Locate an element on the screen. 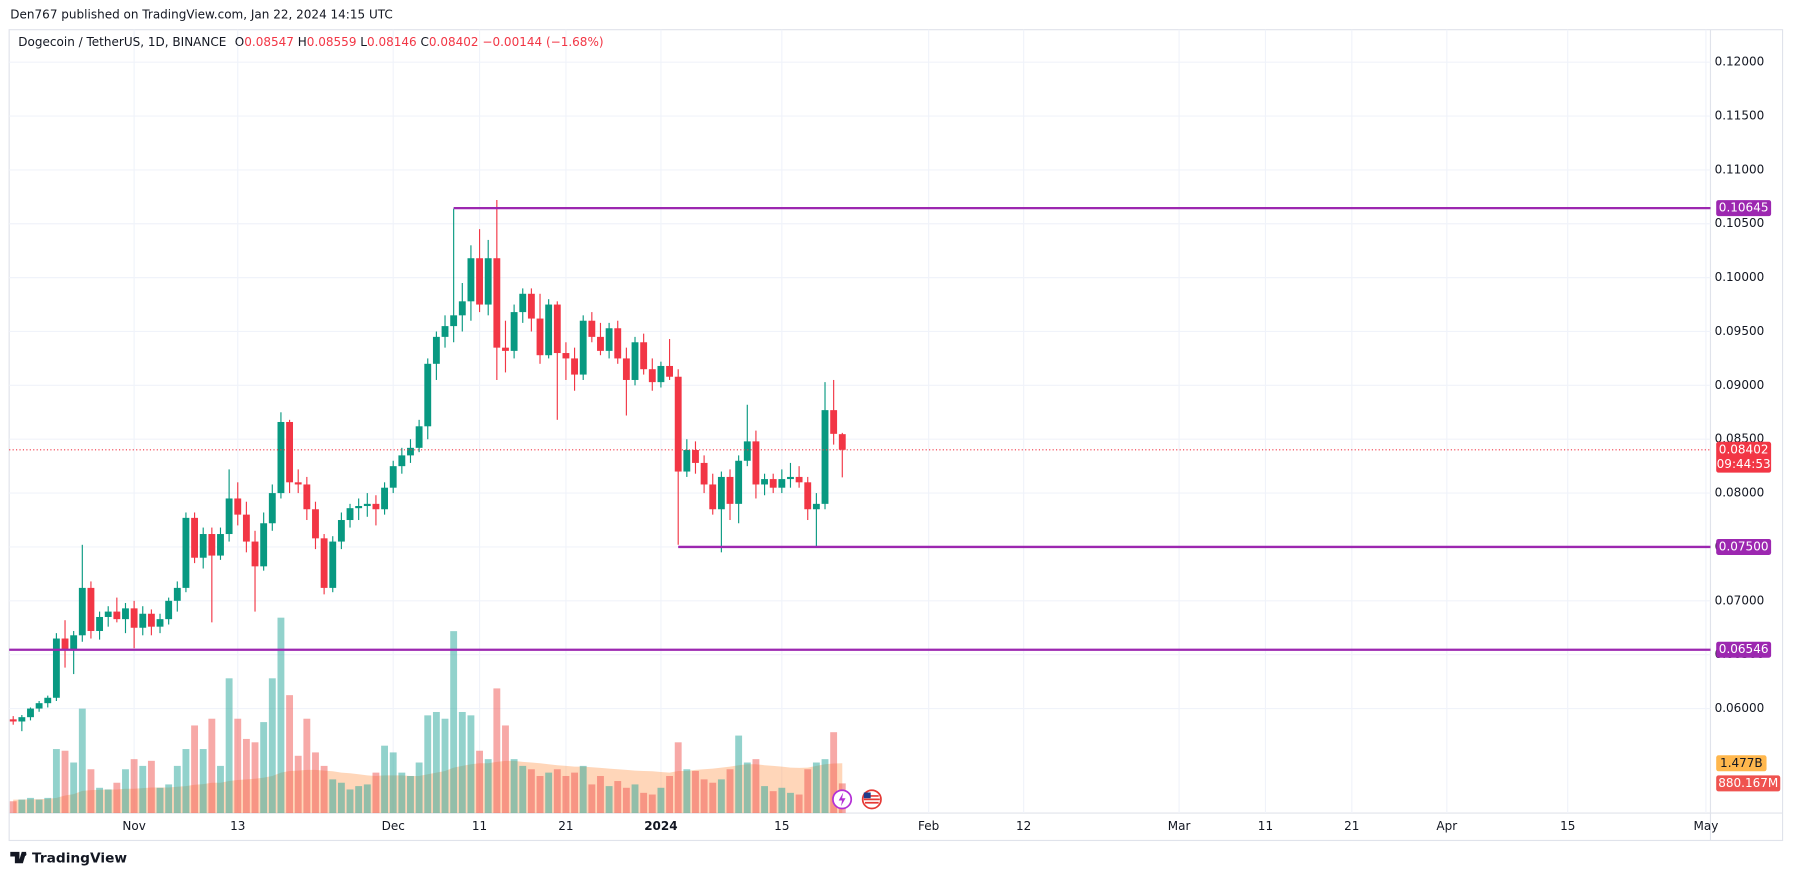 The image size is (1794, 877). x-tick-label: 13 is located at coordinates (237, 826).